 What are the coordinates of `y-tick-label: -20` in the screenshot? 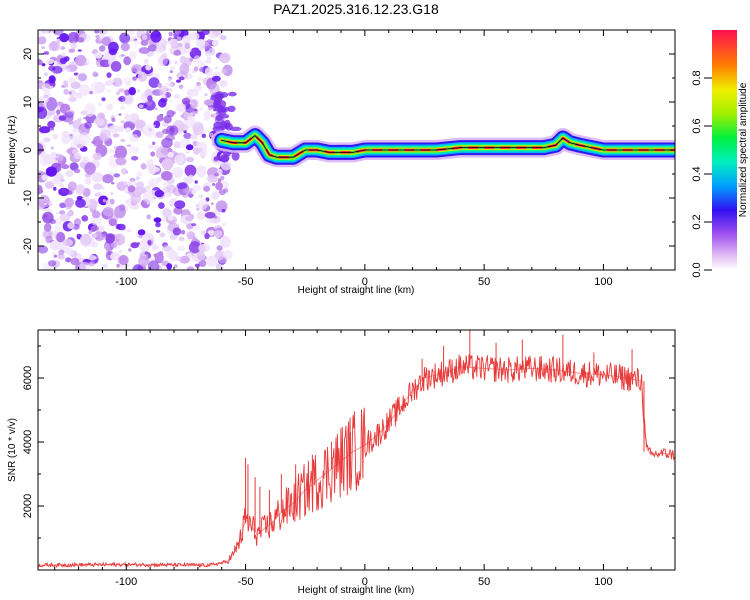 It's located at (28, 246).